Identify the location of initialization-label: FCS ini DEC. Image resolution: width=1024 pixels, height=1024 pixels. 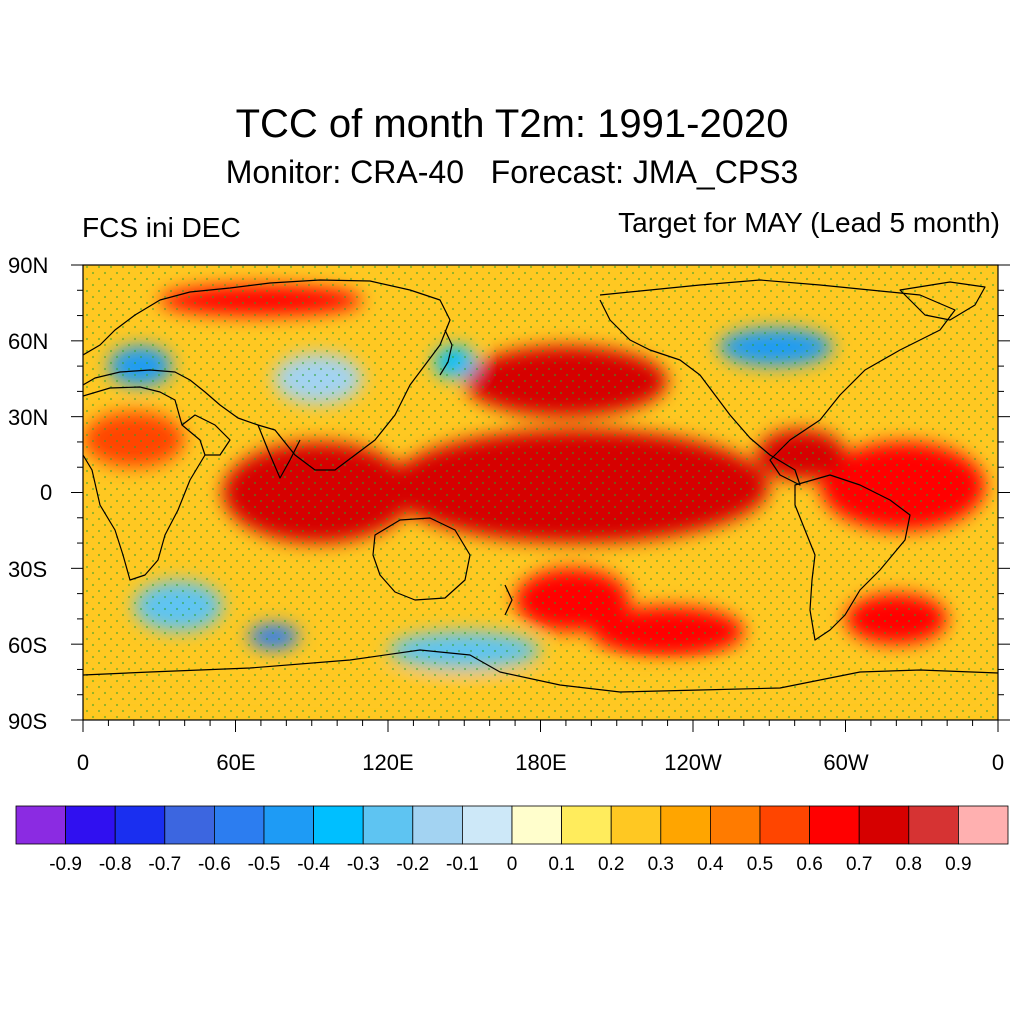
(161, 227).